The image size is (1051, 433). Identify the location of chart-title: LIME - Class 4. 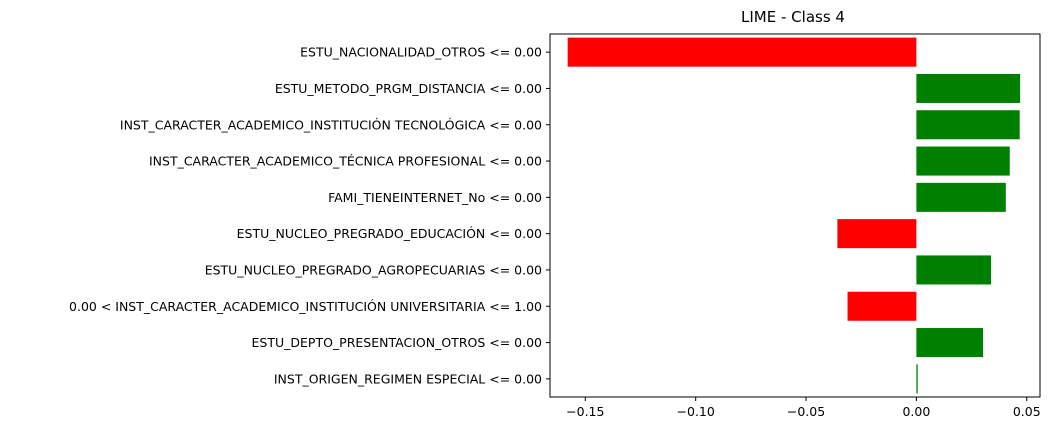
(793, 17).